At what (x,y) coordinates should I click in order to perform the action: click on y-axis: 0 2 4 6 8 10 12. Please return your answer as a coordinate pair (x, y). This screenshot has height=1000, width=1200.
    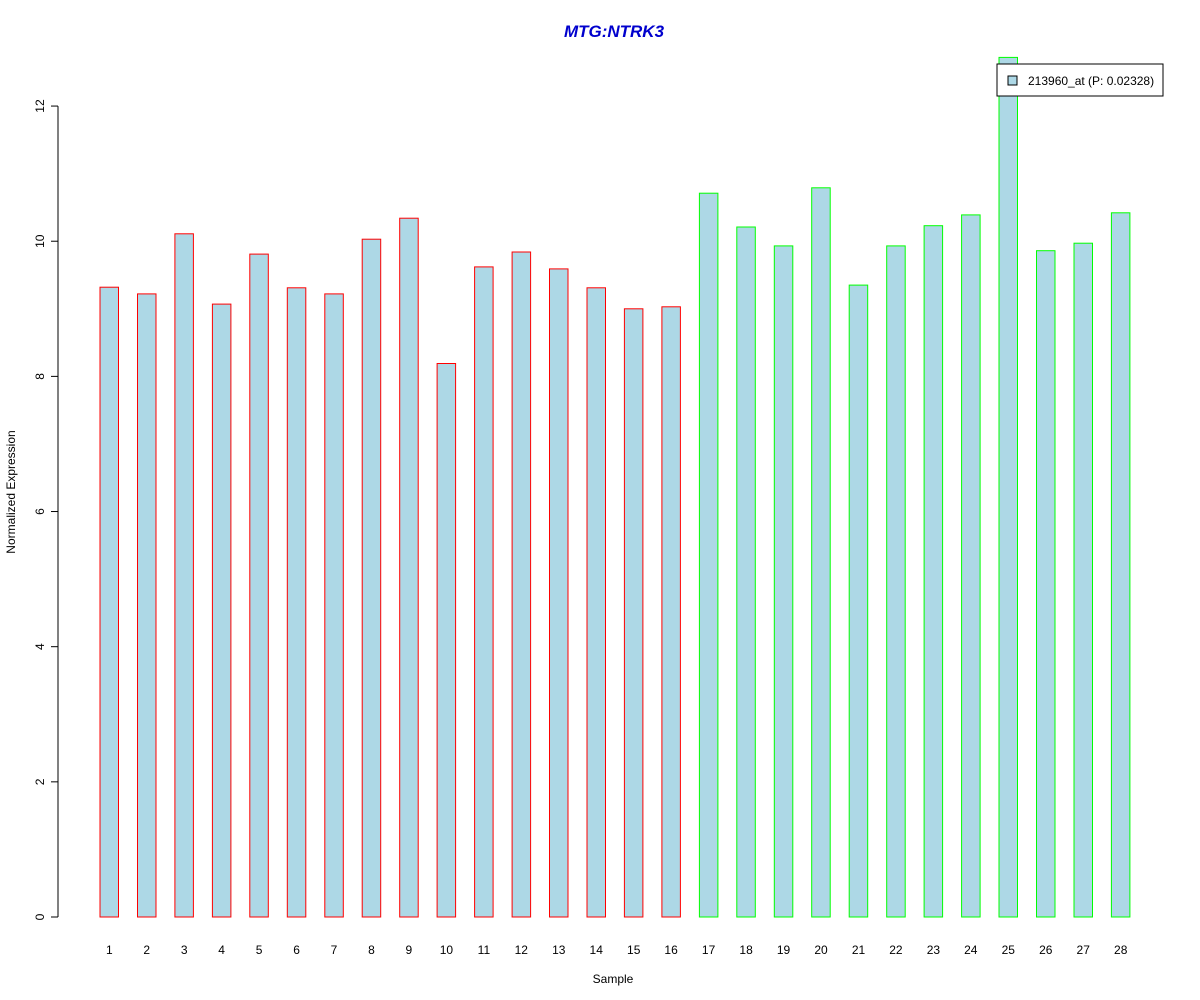
    Looking at the image, I should click on (46, 509).